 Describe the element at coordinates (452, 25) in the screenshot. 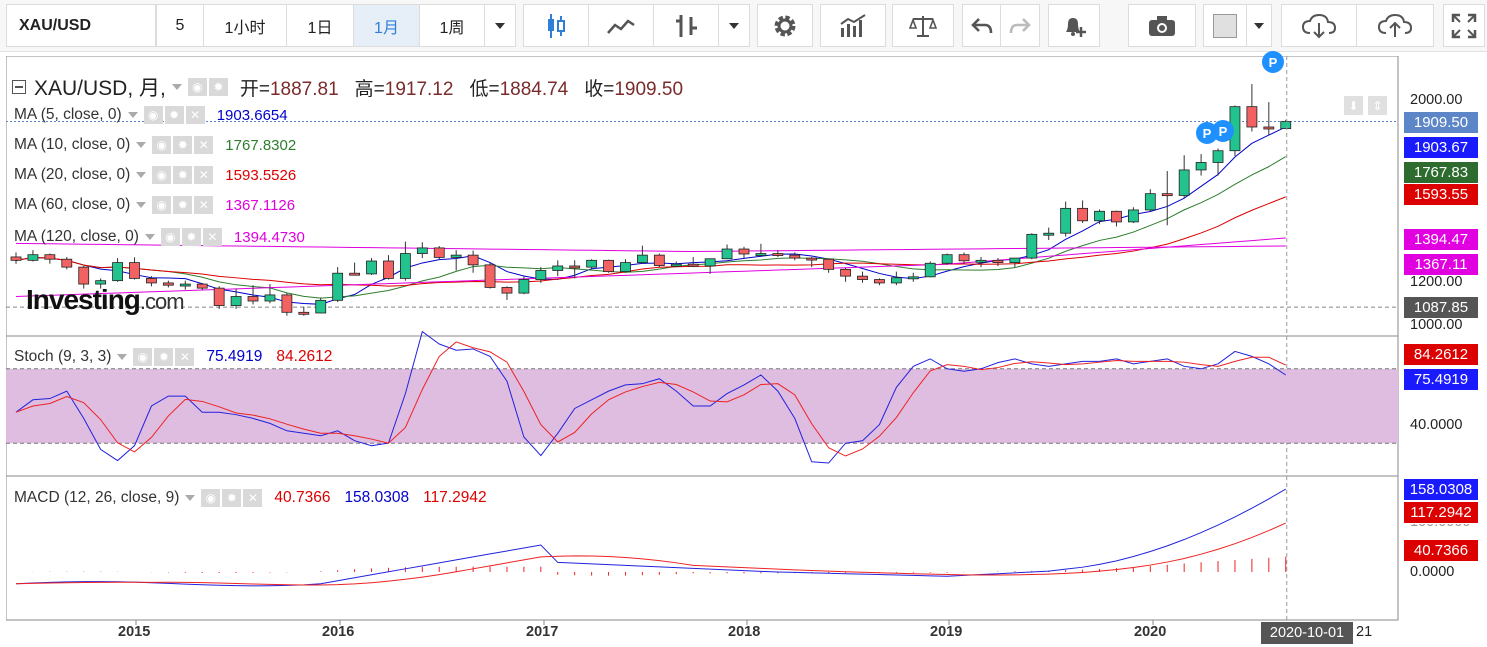

I see `interval-1w-button: 1周` at that location.